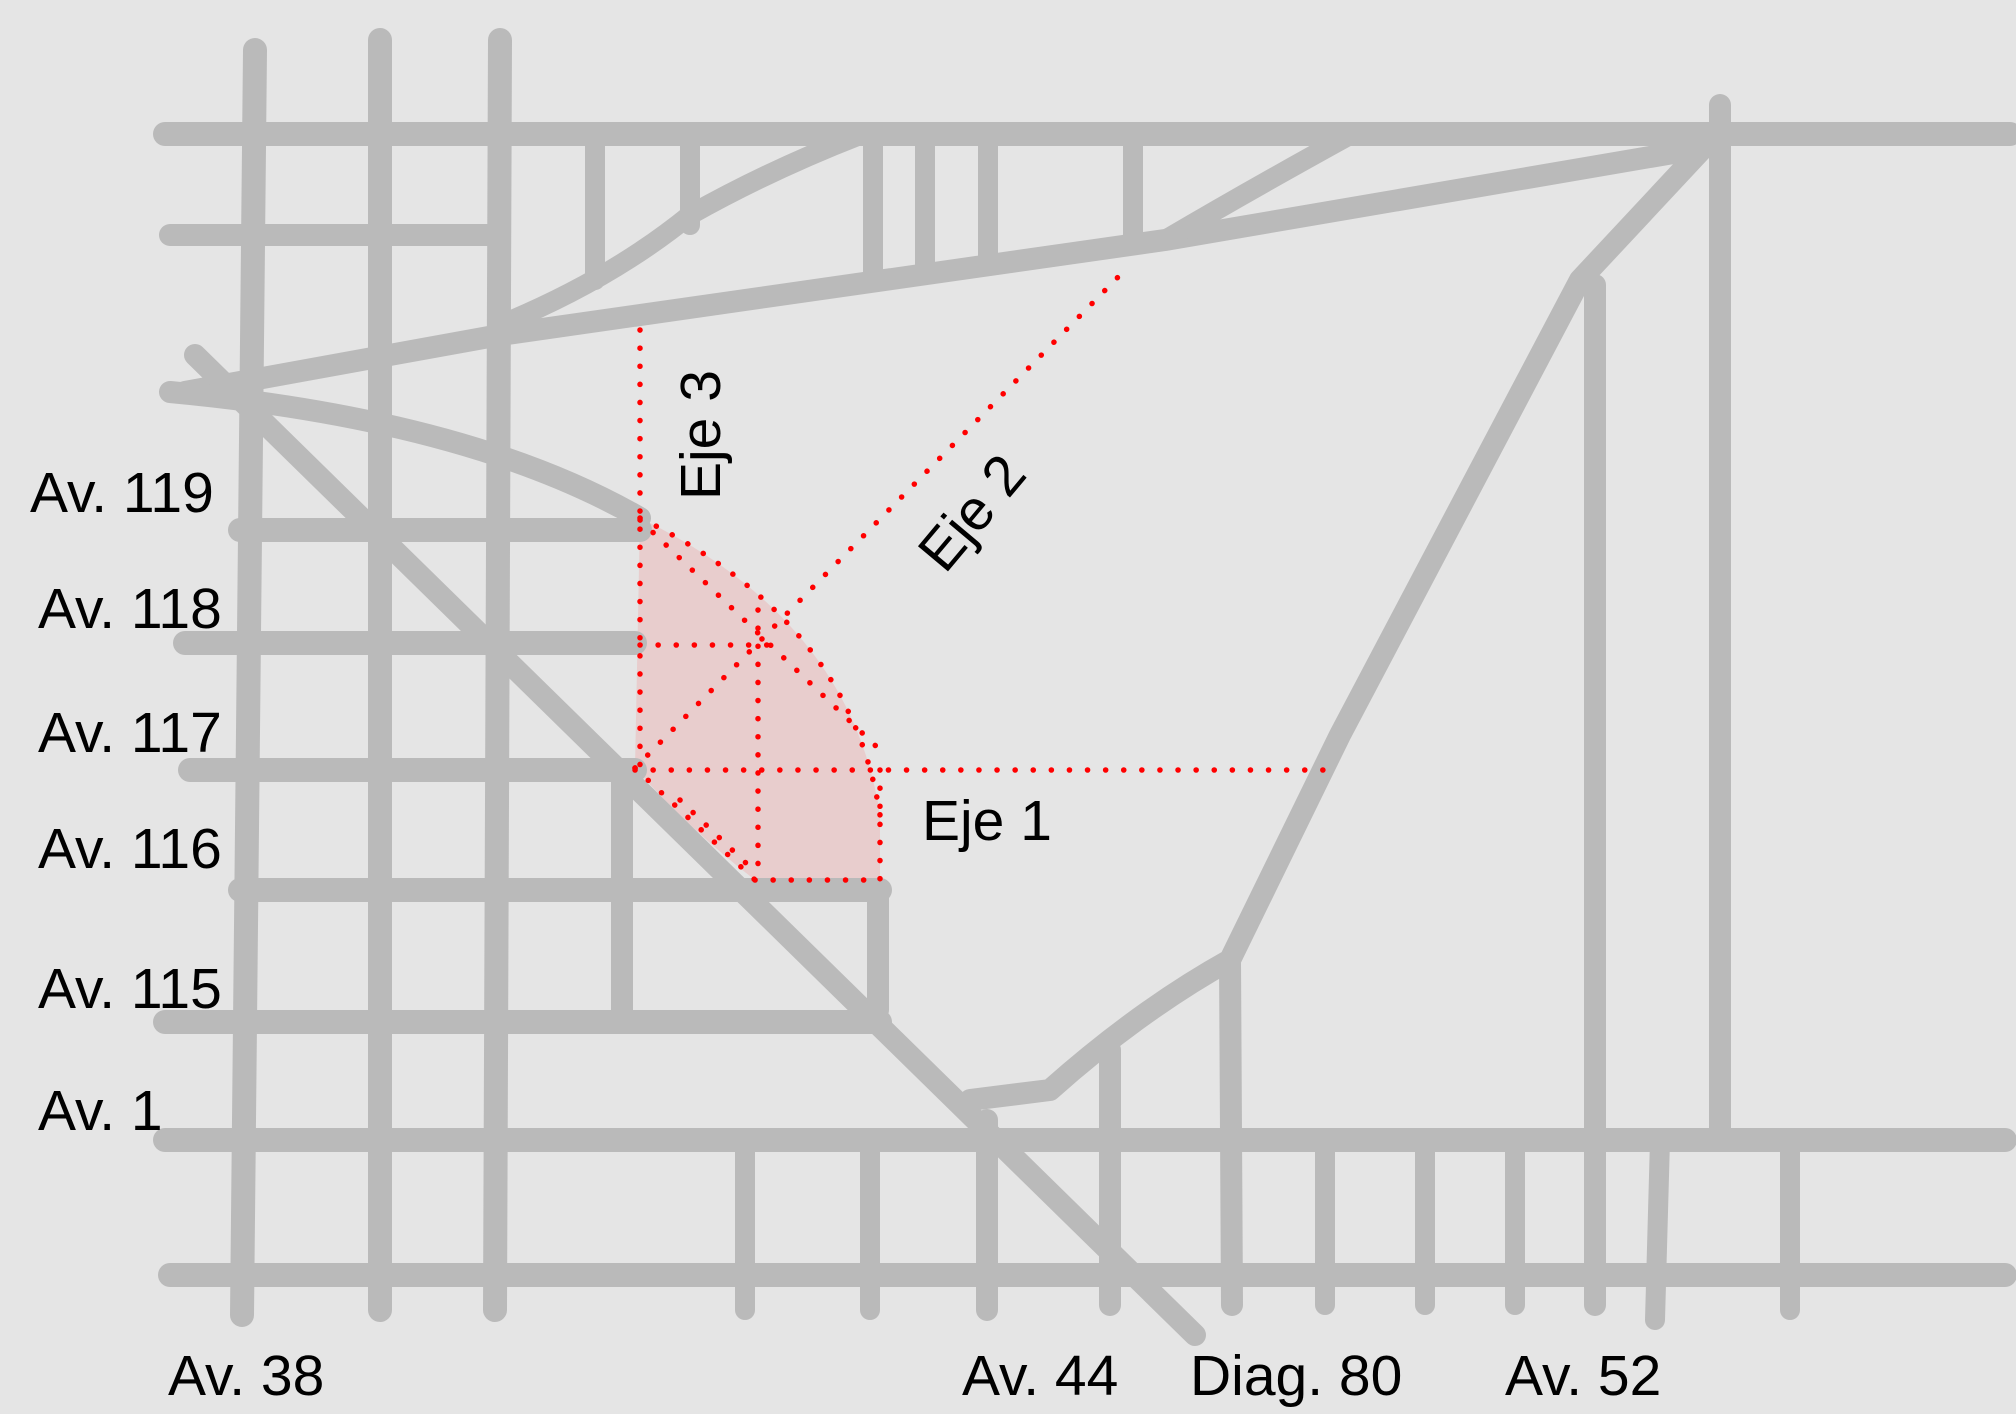  Describe the element at coordinates (760, 635) in the screenshot. I see `zone-grid-d1` at that location.